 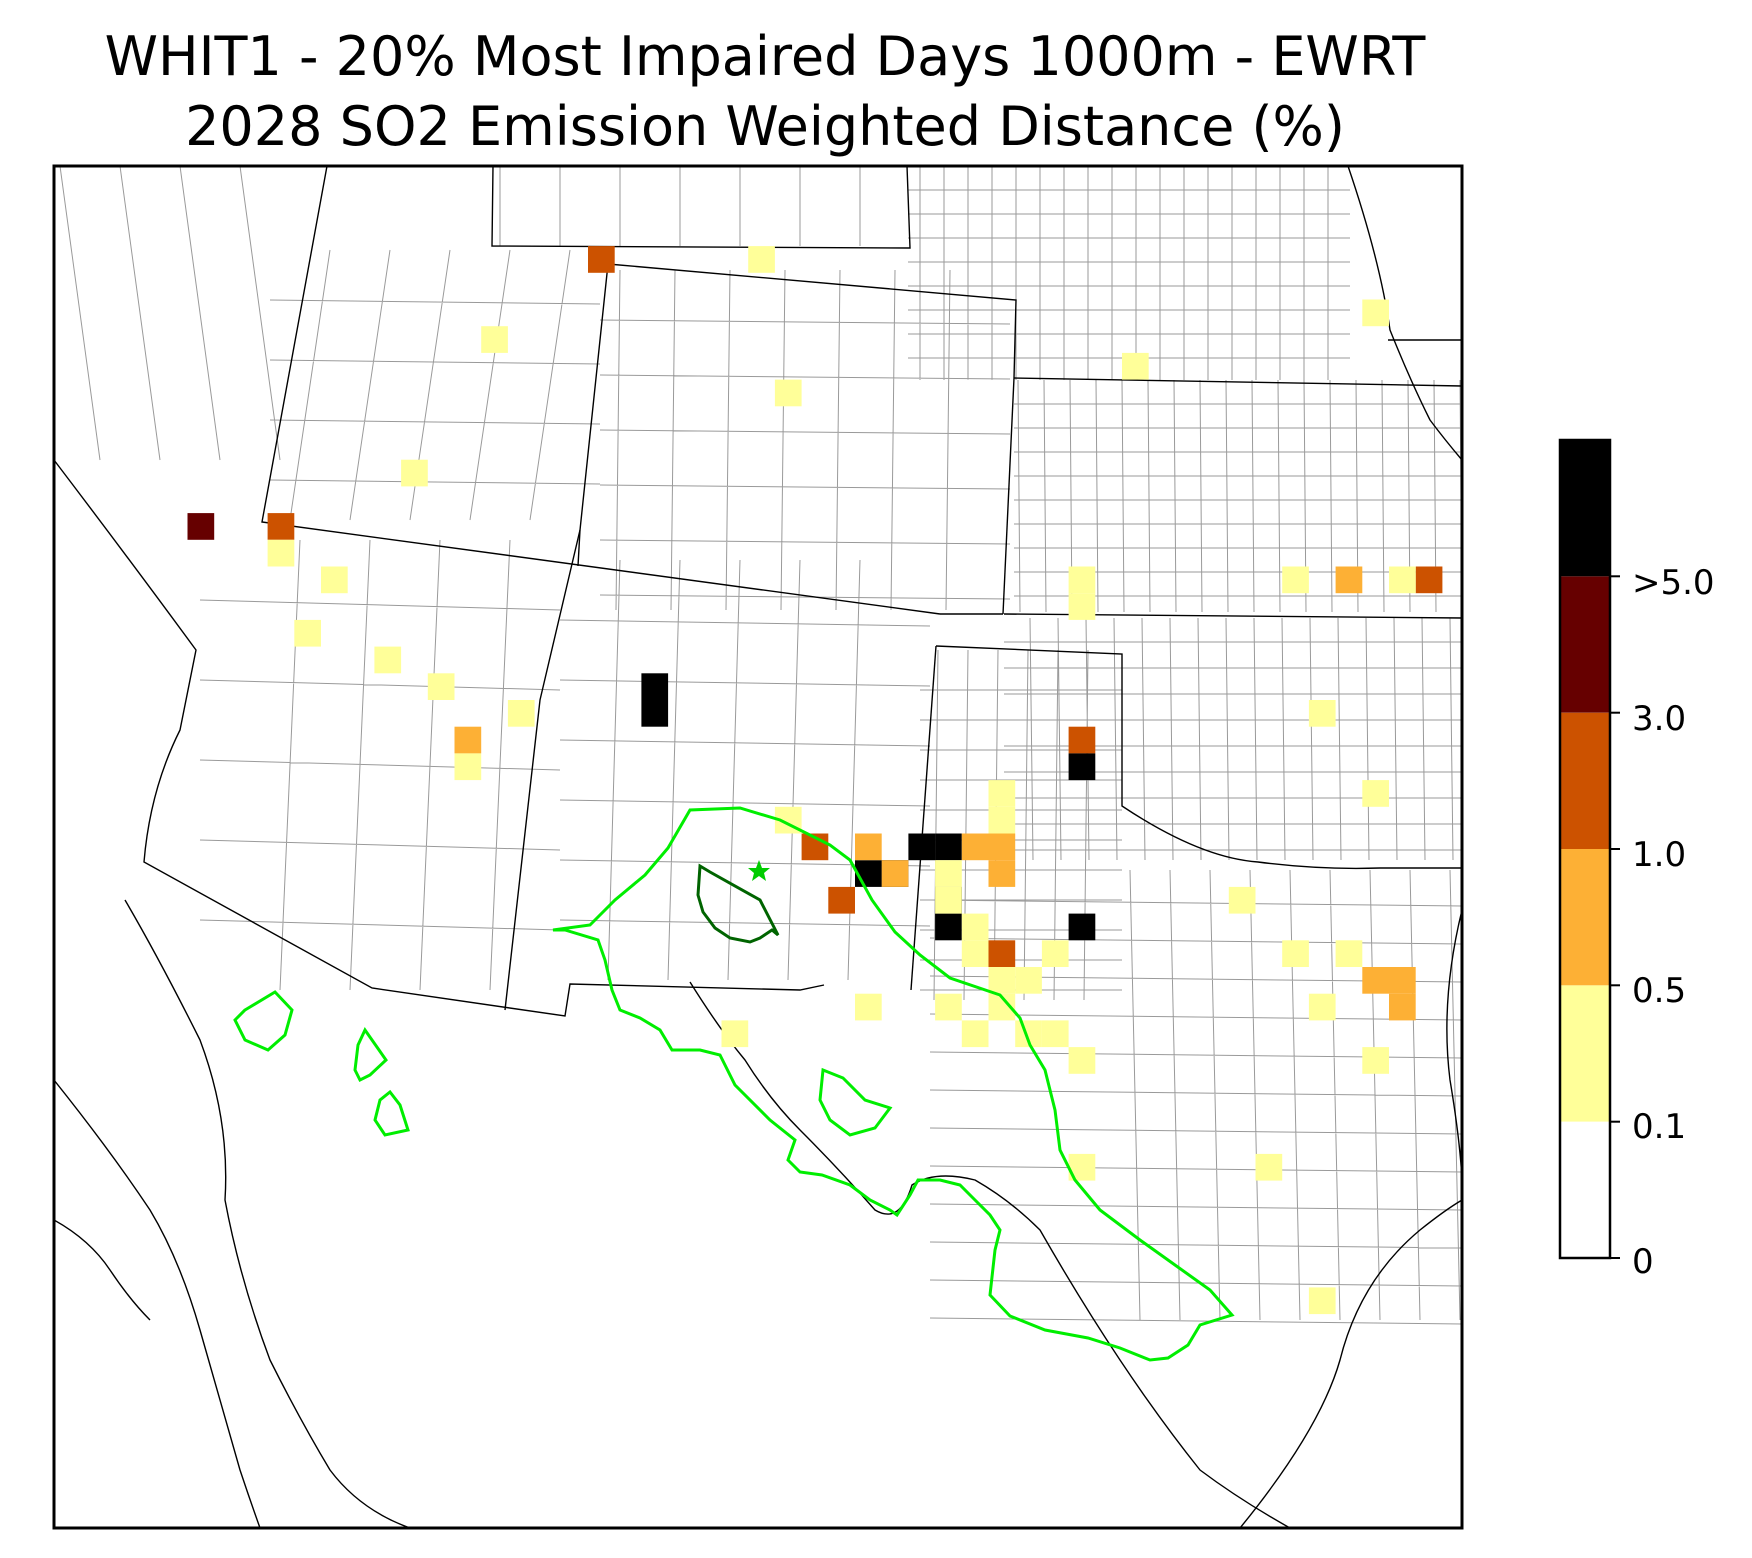 What do you see at coordinates (1643, 1262) in the screenshot?
I see `colorbar-tick-label: 0` at bounding box center [1643, 1262].